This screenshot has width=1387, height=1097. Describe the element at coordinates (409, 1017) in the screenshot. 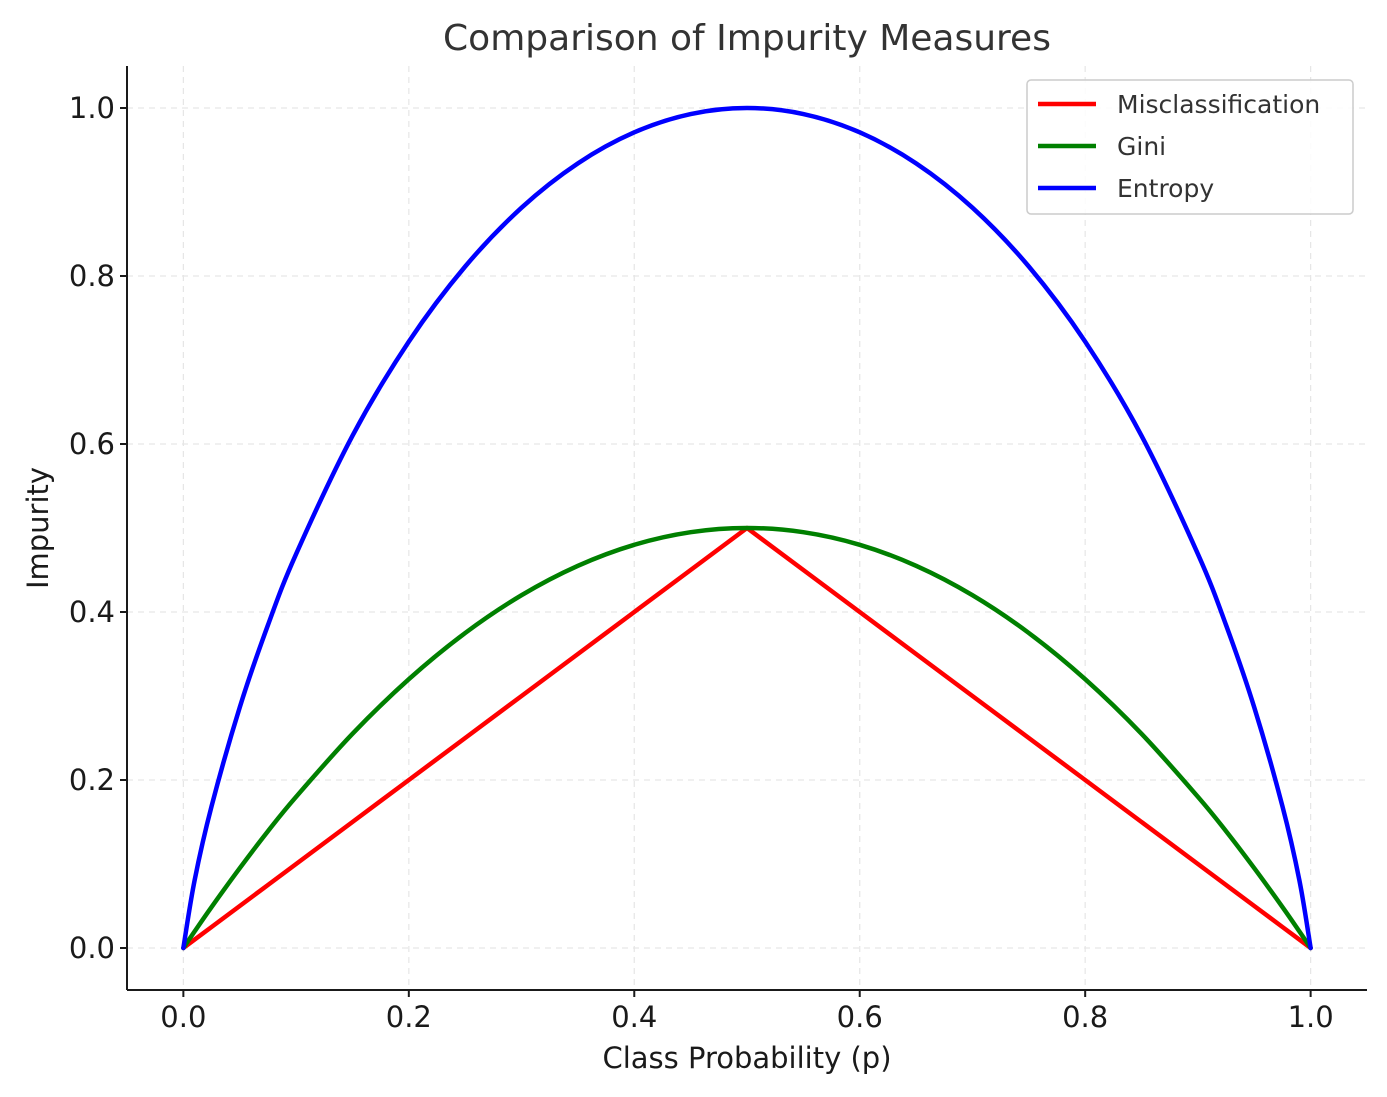

I see `x-tick-label: 0.2` at that location.